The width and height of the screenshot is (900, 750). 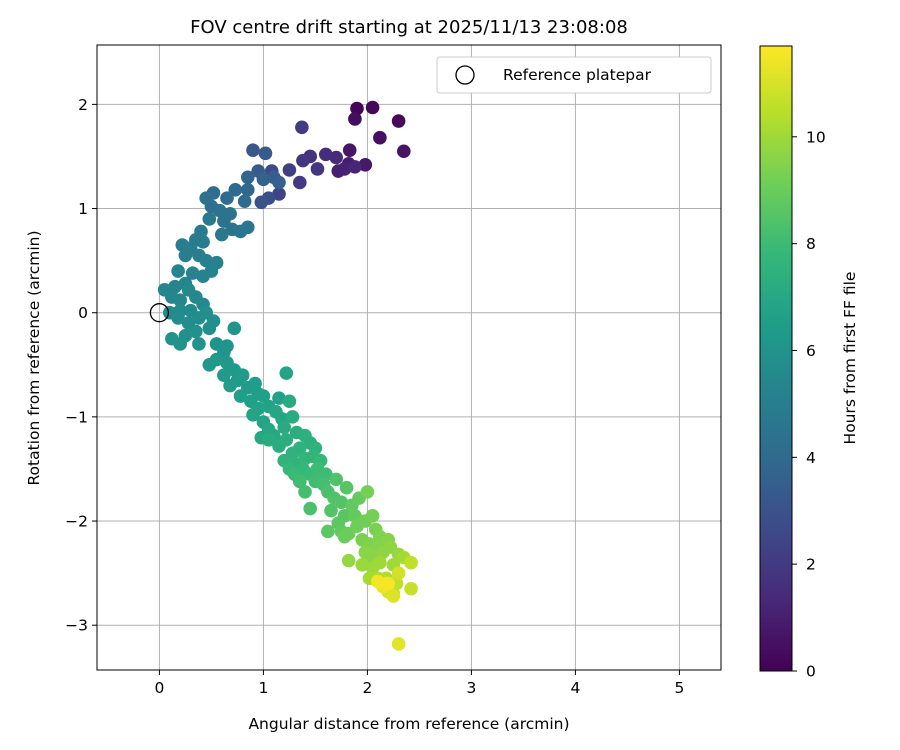 I want to click on colorbar-tick-label: 10, so click(x=816, y=137).